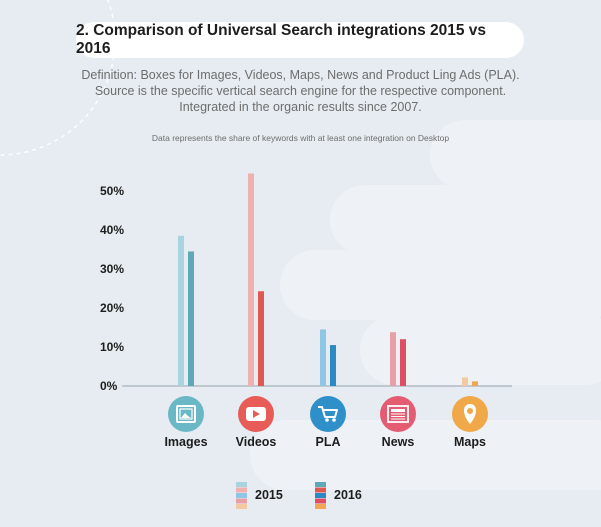 The image size is (601, 527). I want to click on bar-2015-news, so click(393, 359).